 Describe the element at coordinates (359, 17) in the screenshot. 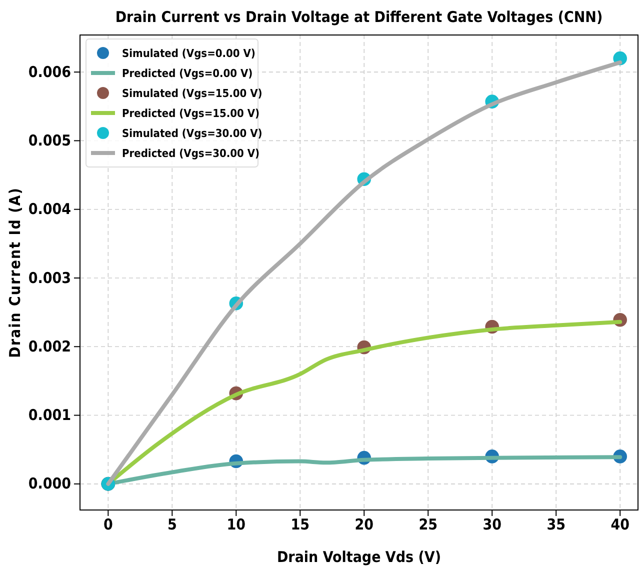

I see `chart-title: Drain Current vs Drain Voltage at Different Gate Voltages (CNN)` at that location.